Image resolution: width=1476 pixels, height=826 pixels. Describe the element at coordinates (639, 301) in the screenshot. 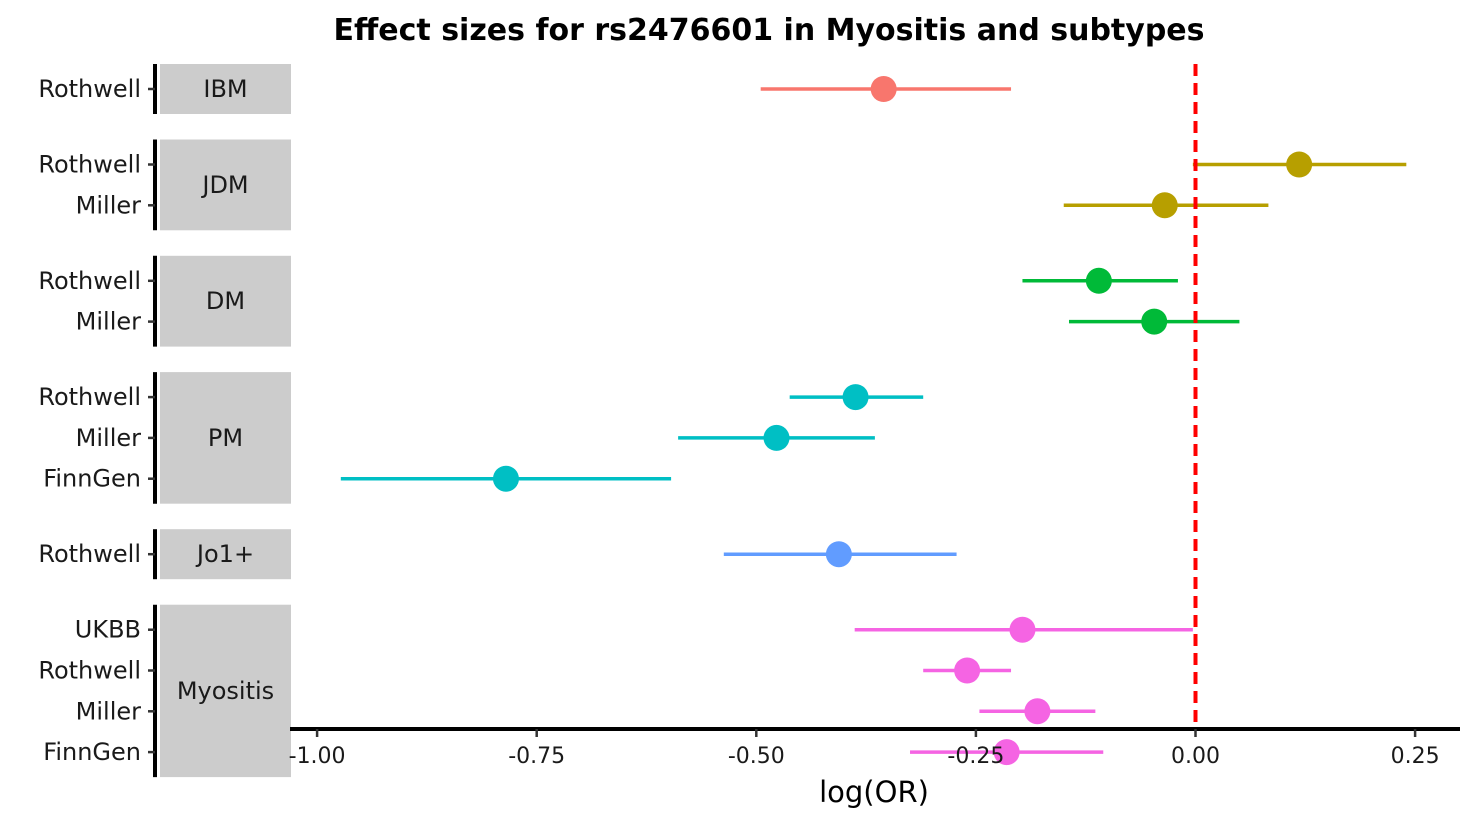

I see `panel-dm: DM Rothwell Miller` at that location.